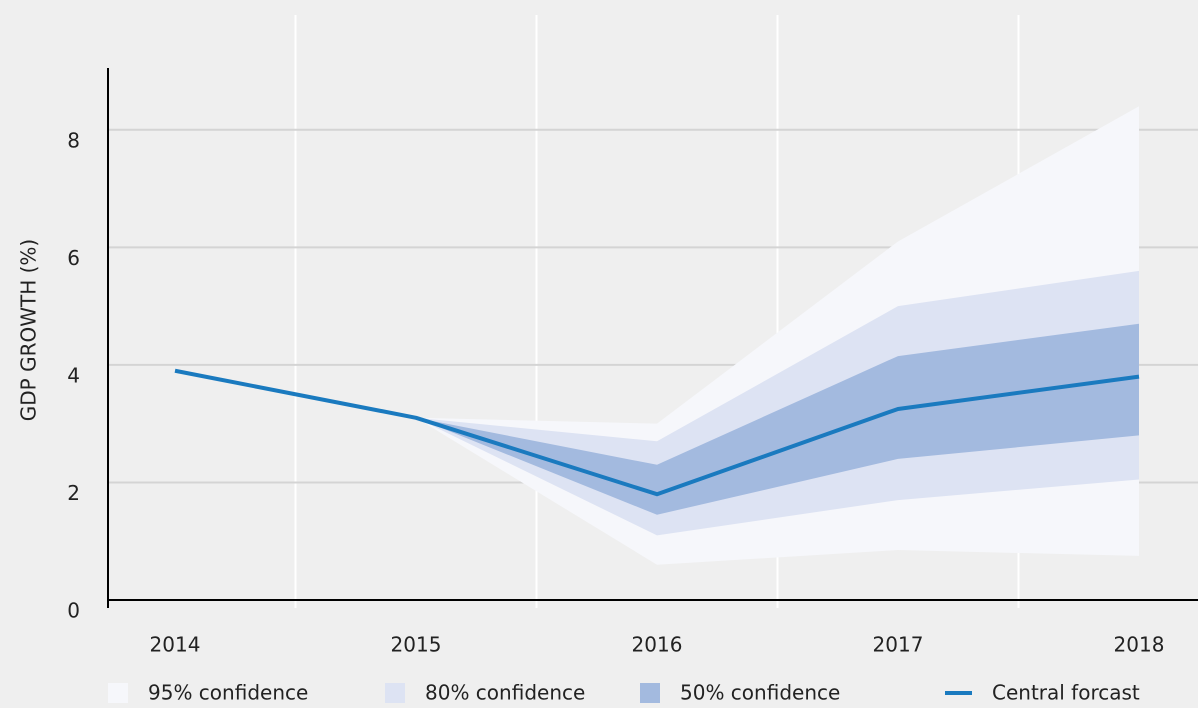  I want to click on y-tick-label: 0, so click(73, 611).